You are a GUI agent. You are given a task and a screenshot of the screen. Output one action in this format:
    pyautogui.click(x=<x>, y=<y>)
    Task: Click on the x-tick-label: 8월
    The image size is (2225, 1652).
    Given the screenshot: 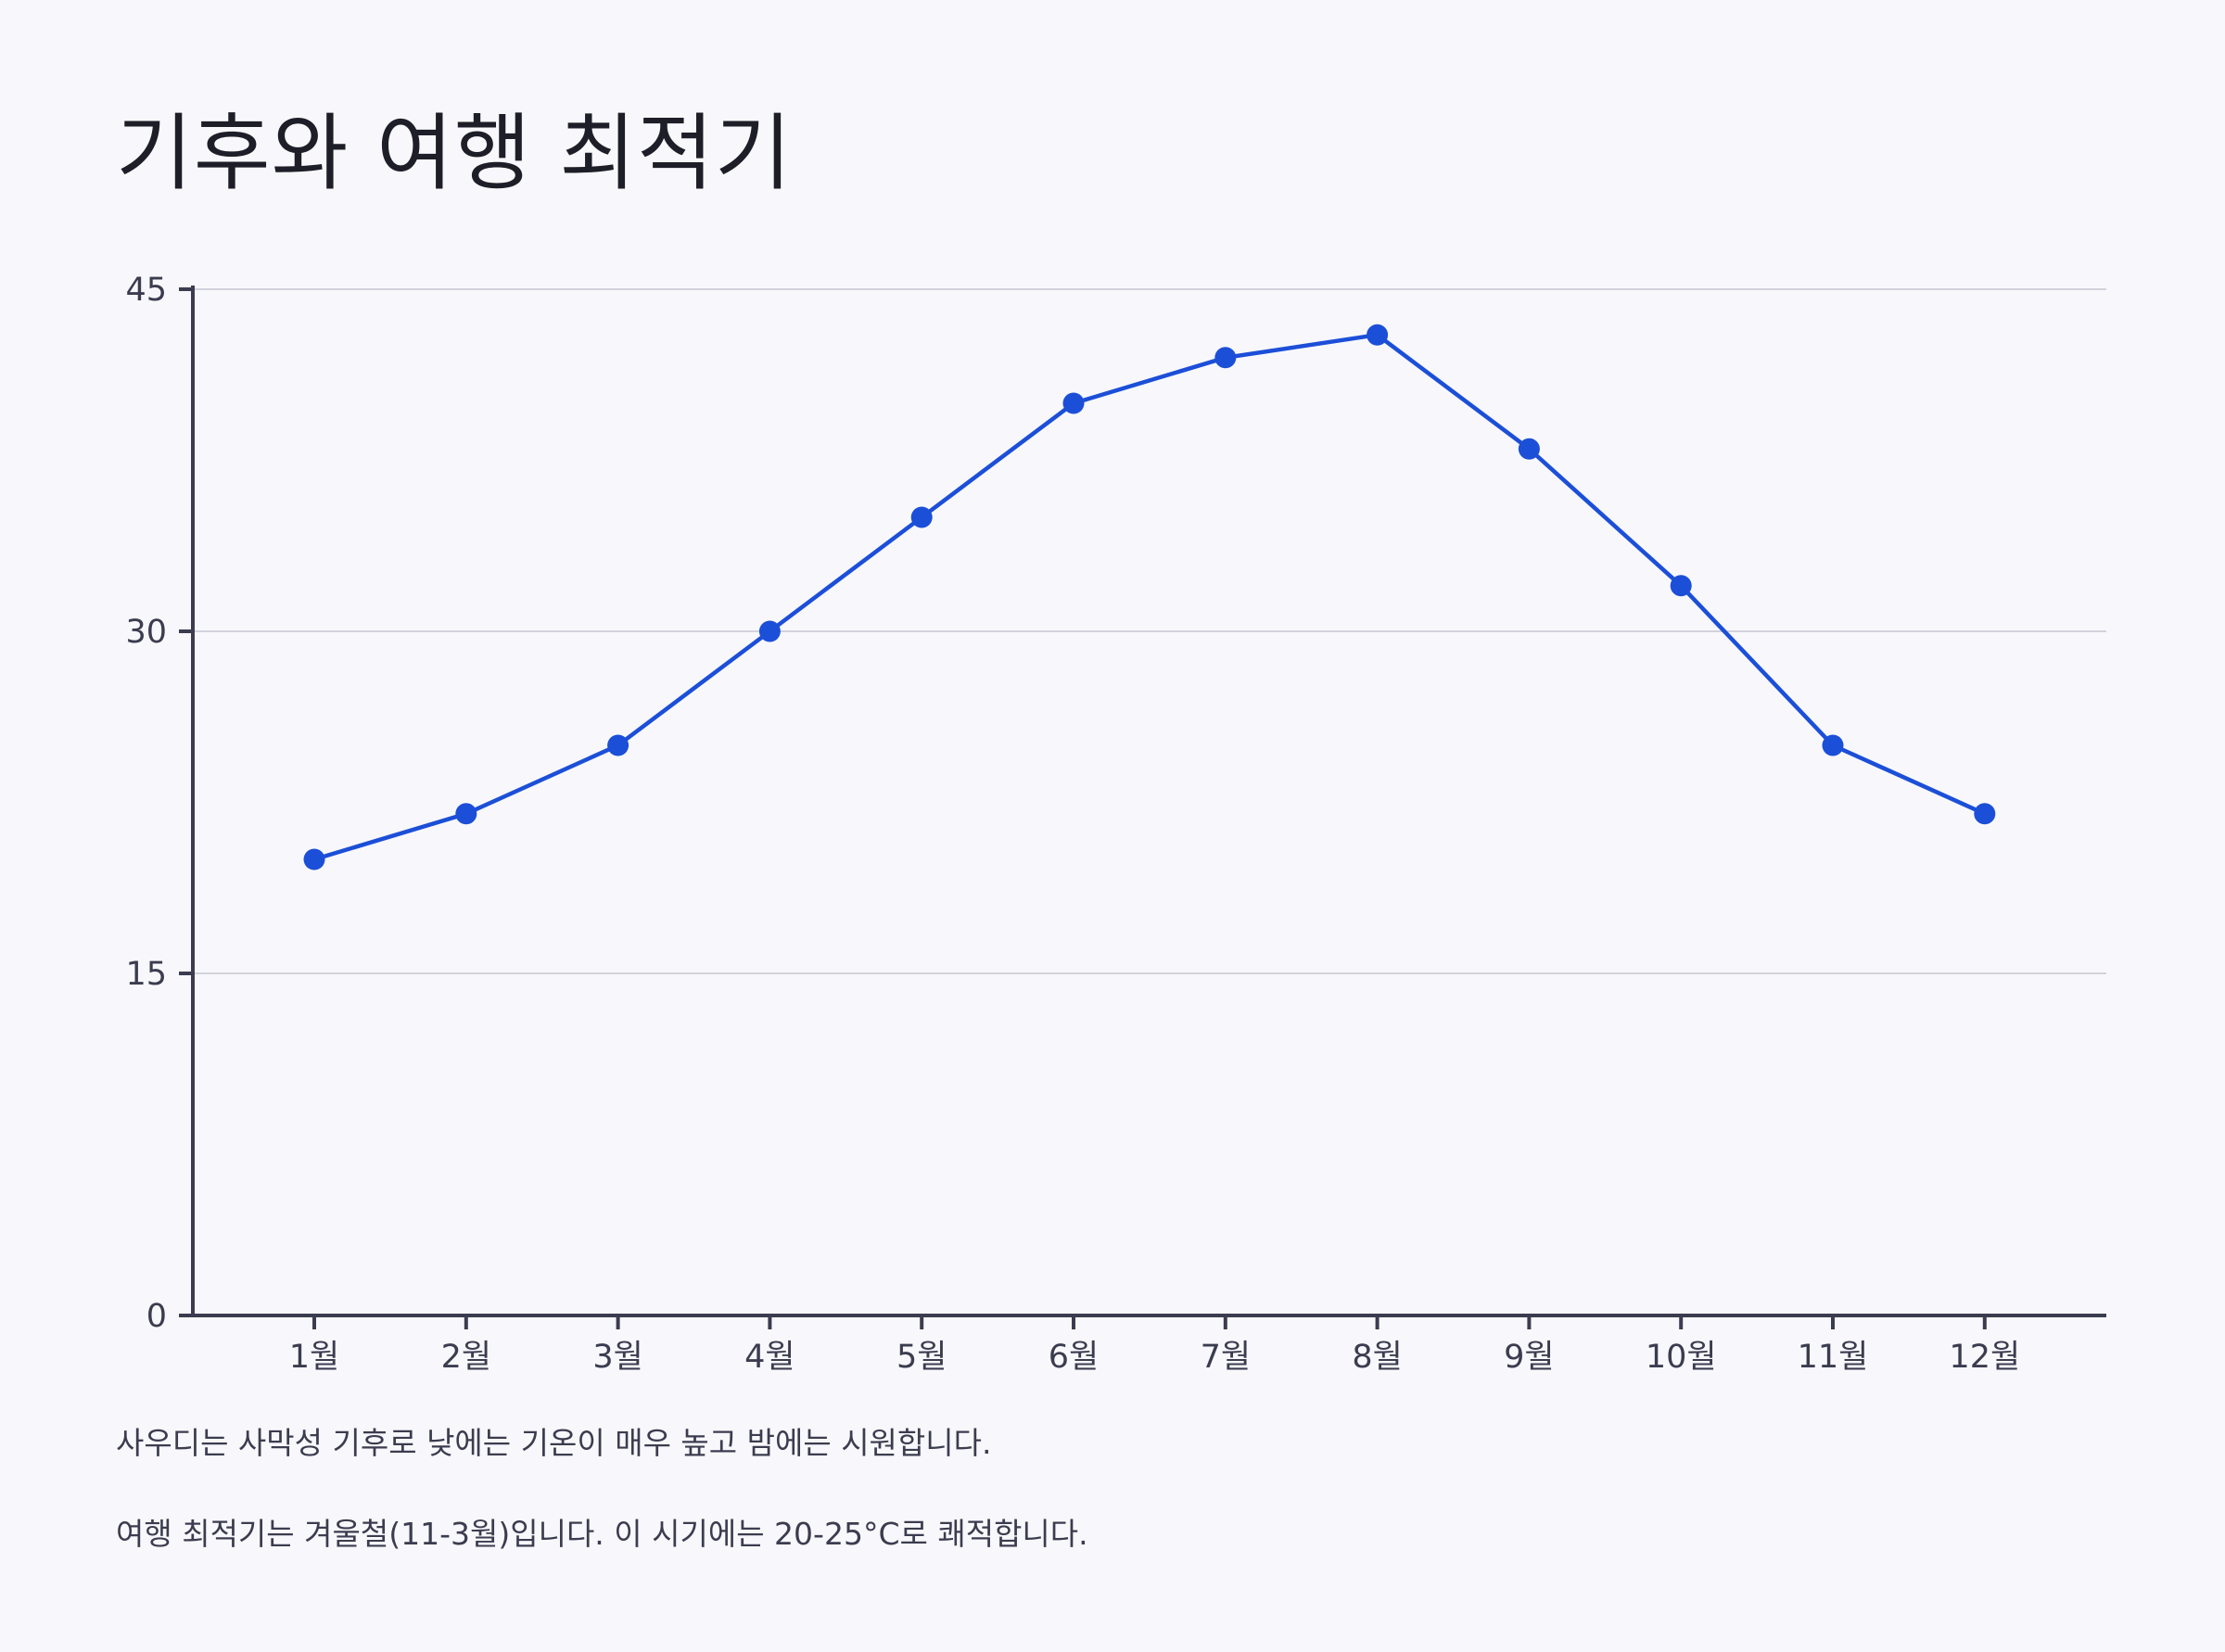 What is the action you would take?
    pyautogui.click(x=1377, y=1357)
    